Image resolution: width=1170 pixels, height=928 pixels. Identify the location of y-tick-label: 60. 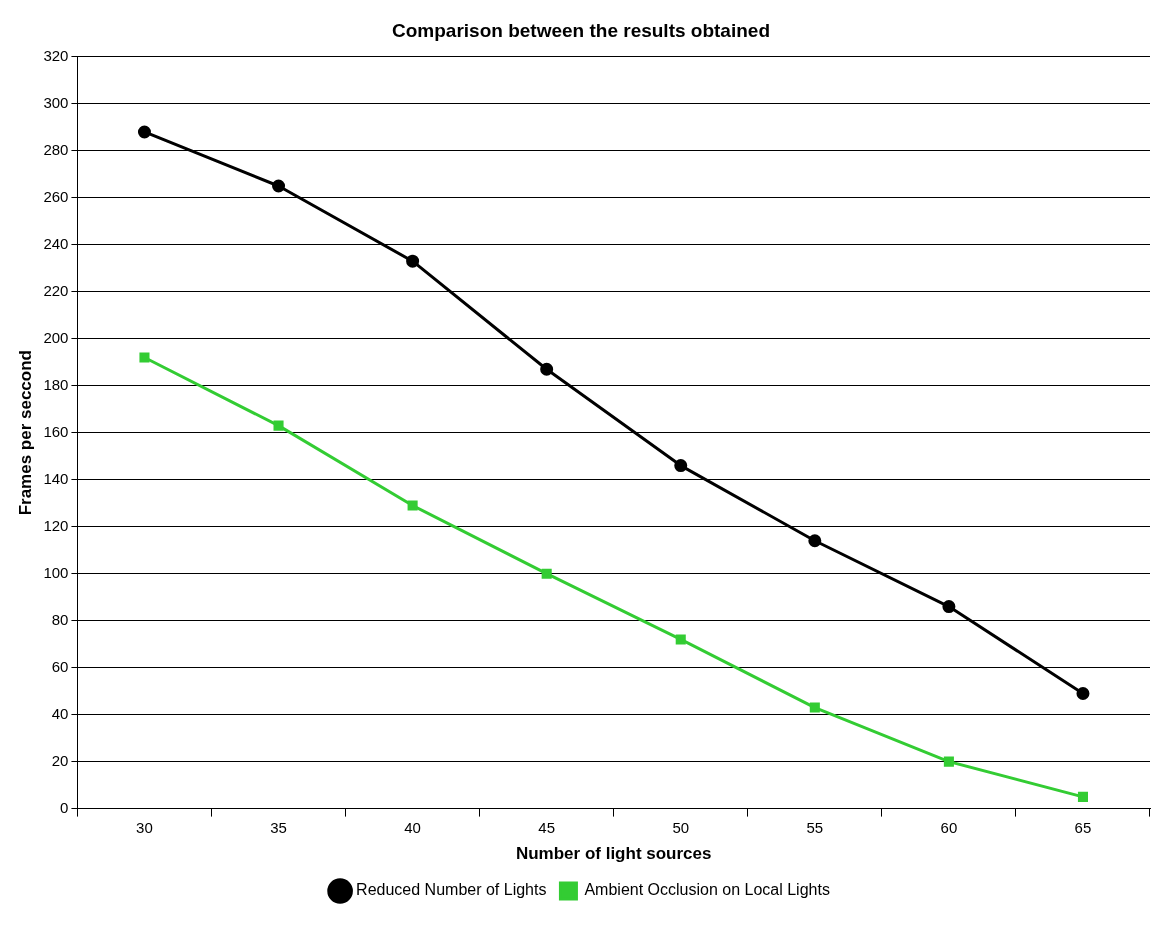
(60, 666).